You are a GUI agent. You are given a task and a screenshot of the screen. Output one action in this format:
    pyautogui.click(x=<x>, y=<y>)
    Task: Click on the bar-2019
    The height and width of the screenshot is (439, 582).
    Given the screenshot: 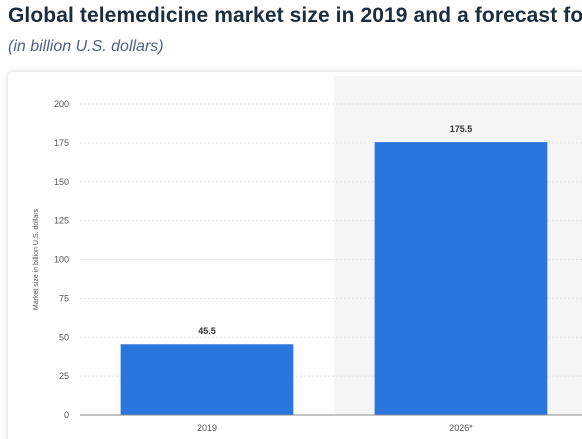 What is the action you would take?
    pyautogui.click(x=207, y=379)
    